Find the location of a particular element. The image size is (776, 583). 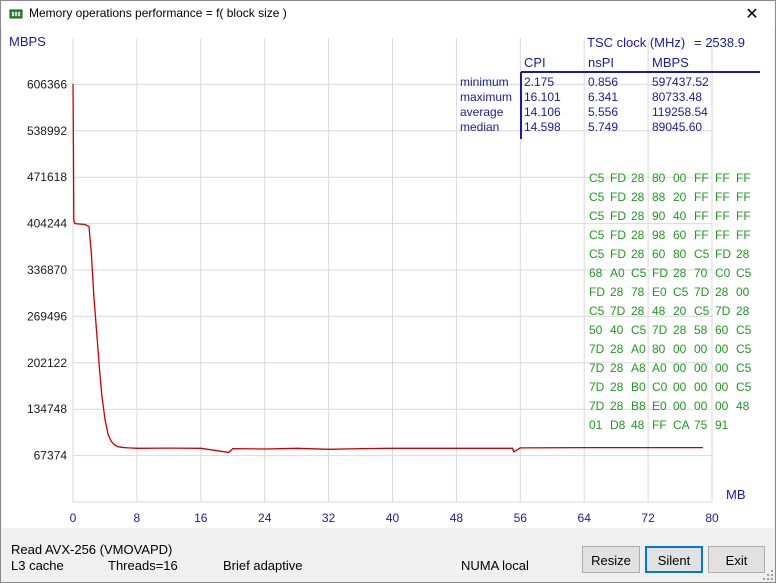

x-tick-label: 16 is located at coordinates (201, 518).